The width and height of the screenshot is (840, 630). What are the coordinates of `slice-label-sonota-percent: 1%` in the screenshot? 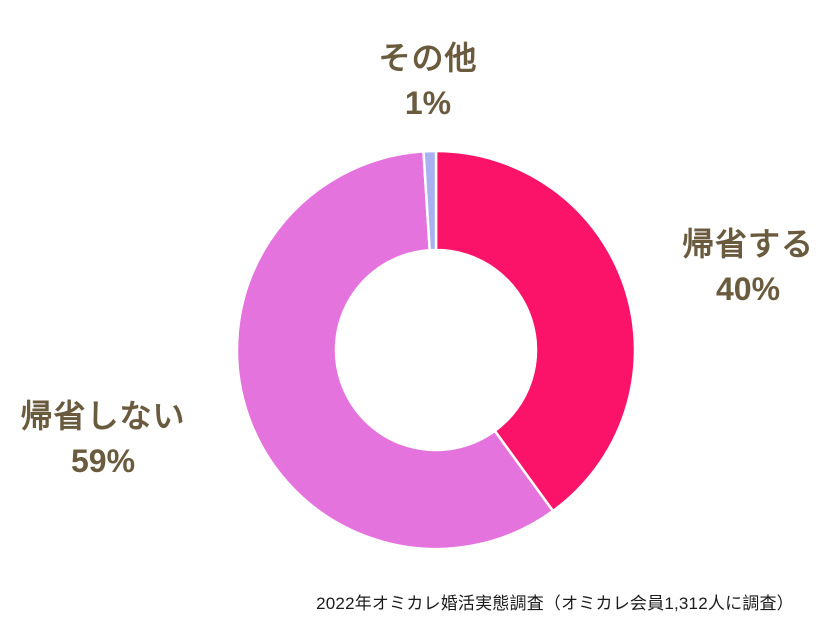 It's located at (428, 103).